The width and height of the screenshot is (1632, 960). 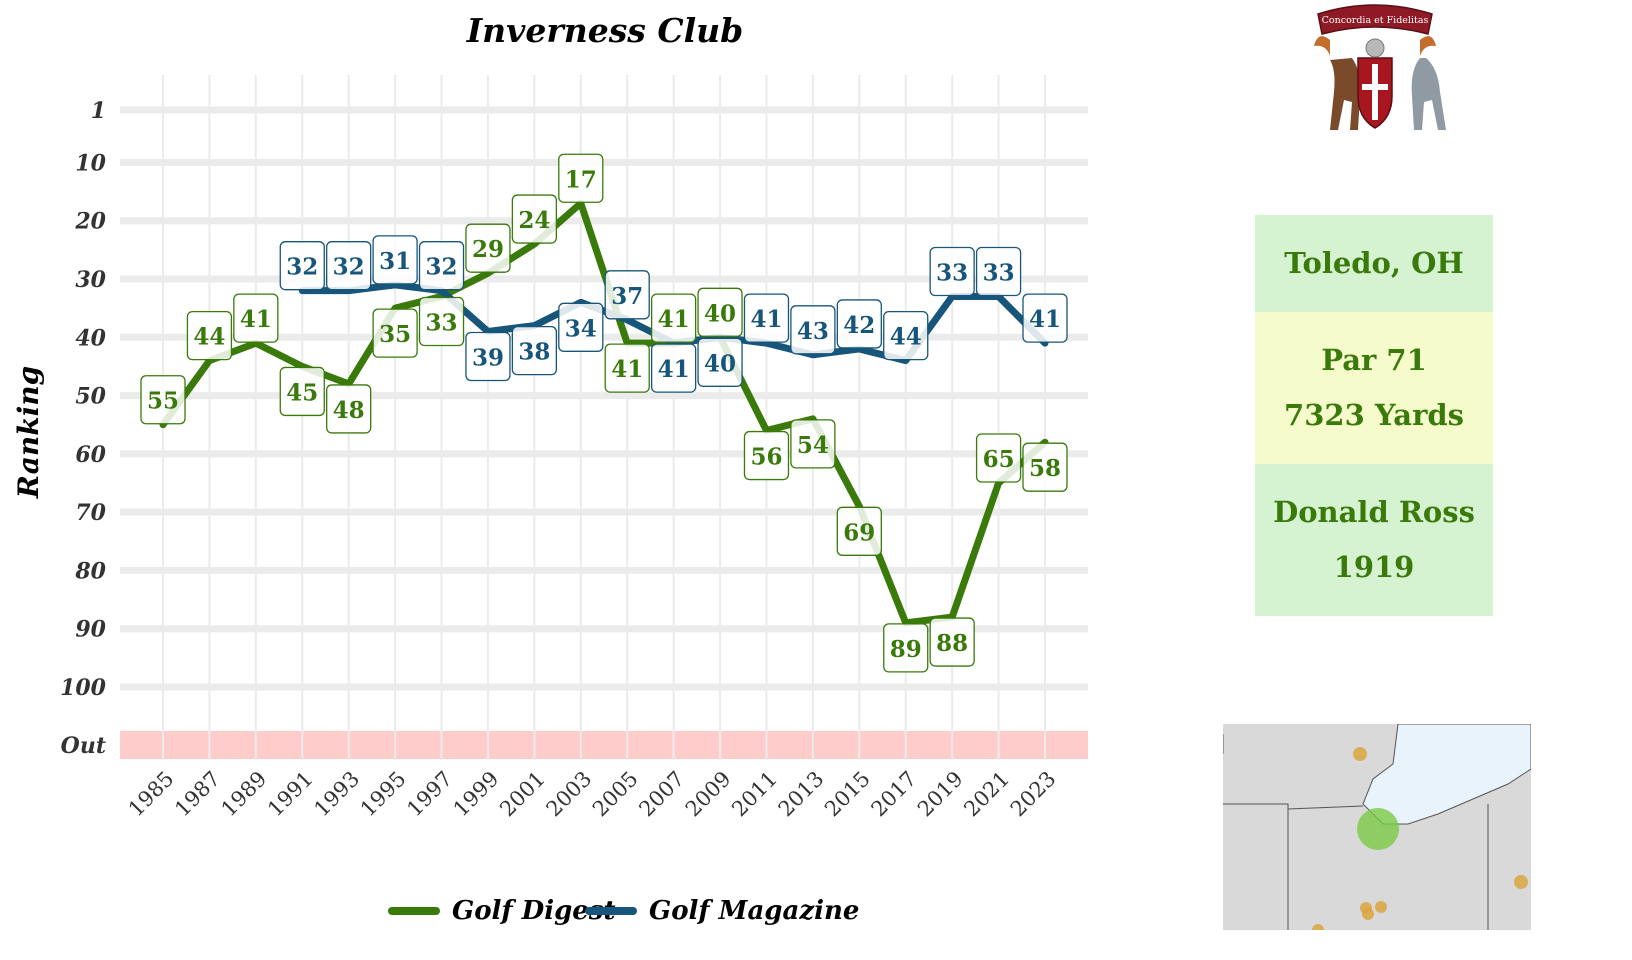 What do you see at coordinates (754, 794) in the screenshot?
I see `x-tick-label: 2011` at bounding box center [754, 794].